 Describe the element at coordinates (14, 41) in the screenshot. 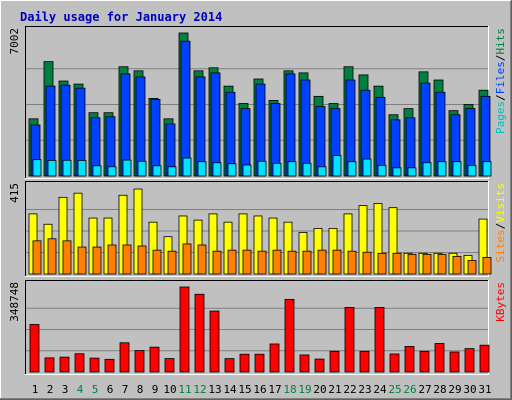

I see `ymax-label-top: 7002` at that location.